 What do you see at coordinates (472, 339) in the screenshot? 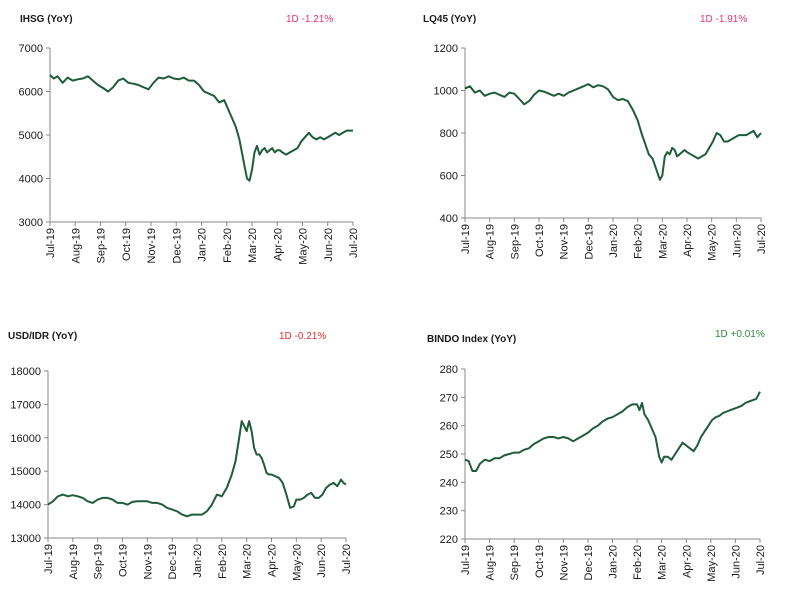
I see `chart-title: BINDO Index (YoY)` at bounding box center [472, 339].